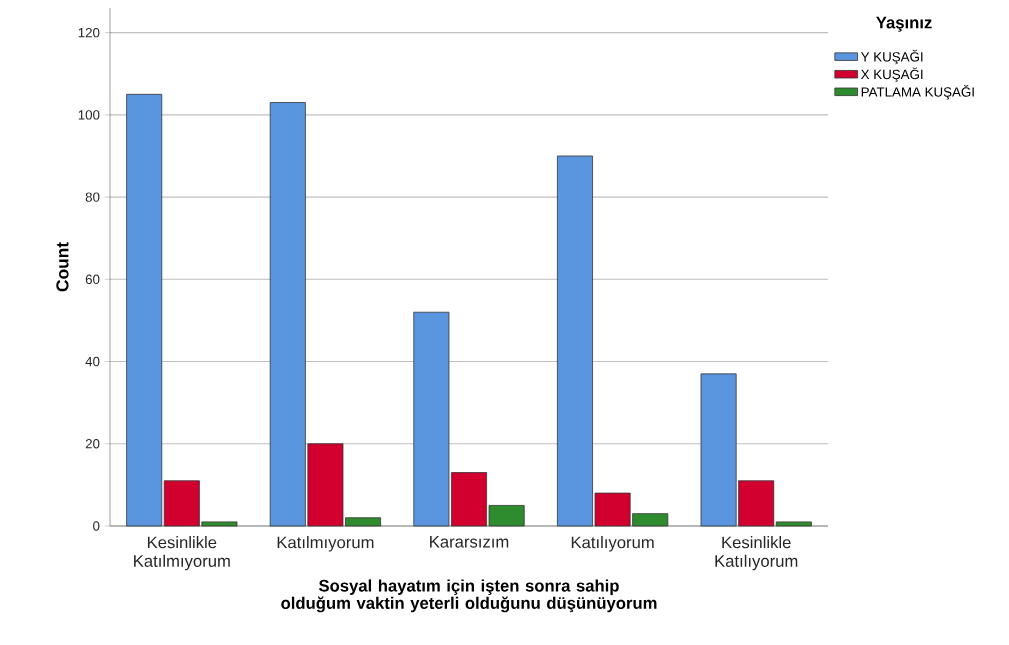 Image resolution: width=1009 pixels, height=645 pixels. Describe the element at coordinates (92, 279) in the screenshot. I see `y-tick-label: 60` at that location.